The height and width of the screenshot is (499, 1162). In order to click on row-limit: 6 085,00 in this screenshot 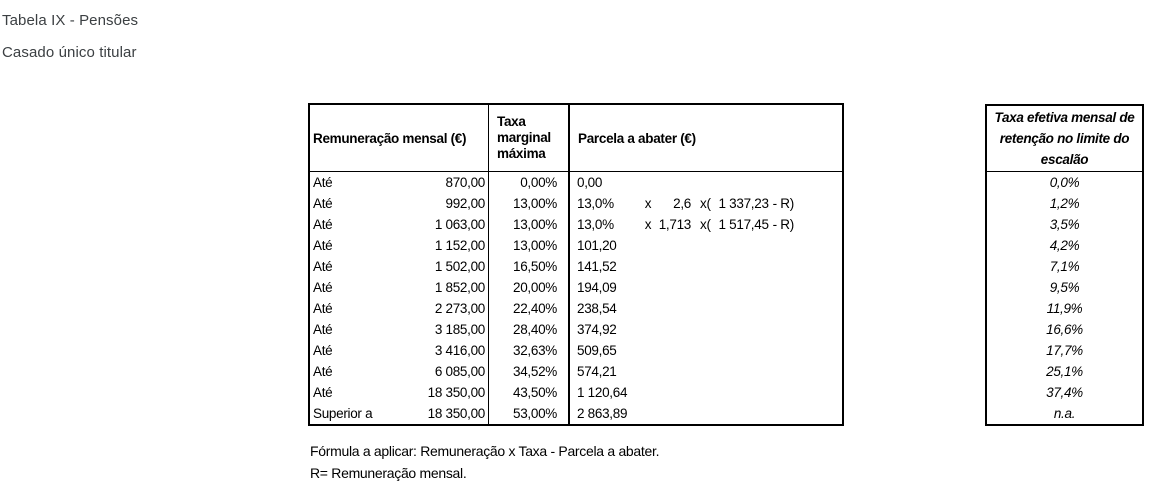, I will do `click(459, 371)`.